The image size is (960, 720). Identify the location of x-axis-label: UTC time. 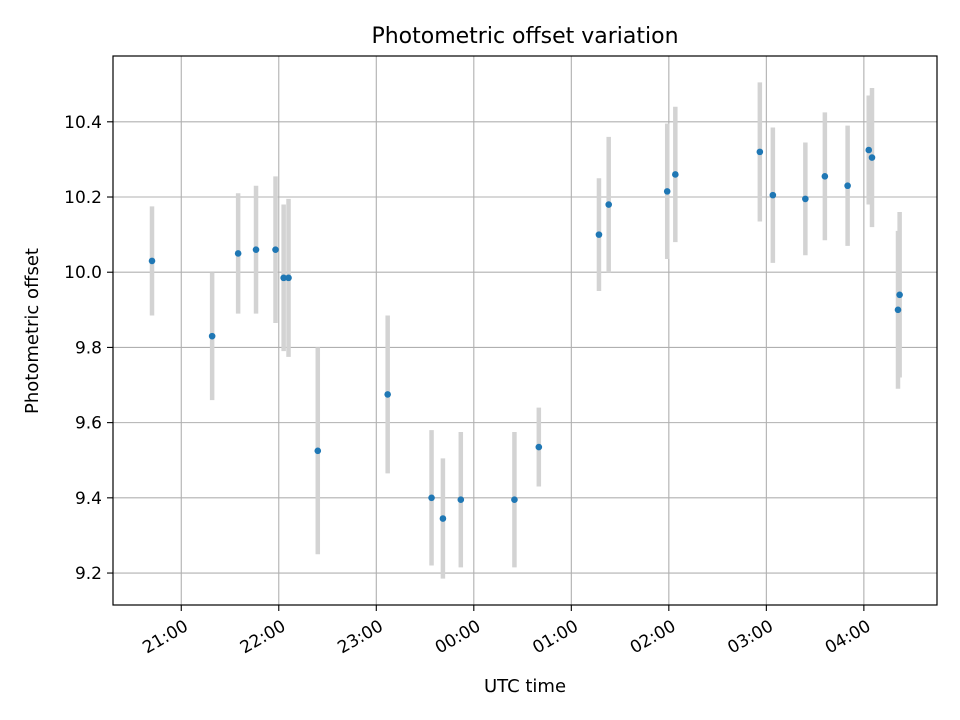
(525, 686).